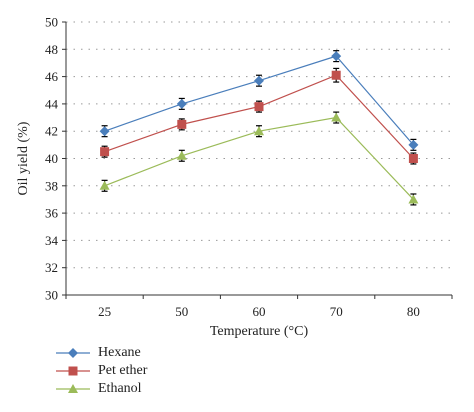 This screenshot has height=412, width=474. What do you see at coordinates (51, 131) in the screenshot?
I see `y-tick-label: 42` at bounding box center [51, 131].